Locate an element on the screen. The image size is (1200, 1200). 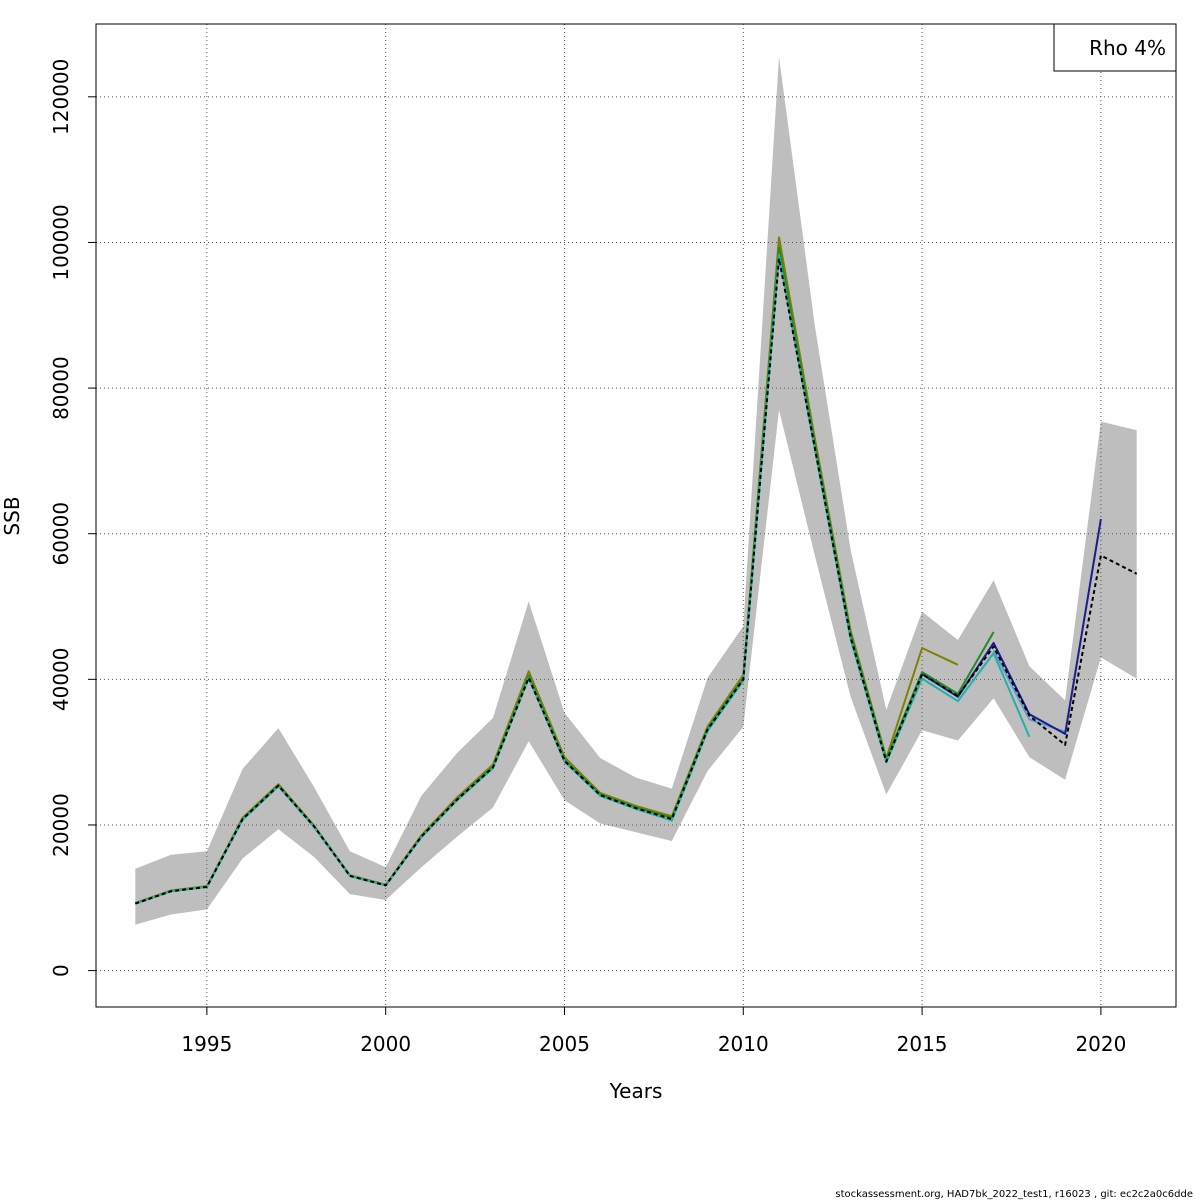
x-tick-label: 2010 is located at coordinates (743, 1044).